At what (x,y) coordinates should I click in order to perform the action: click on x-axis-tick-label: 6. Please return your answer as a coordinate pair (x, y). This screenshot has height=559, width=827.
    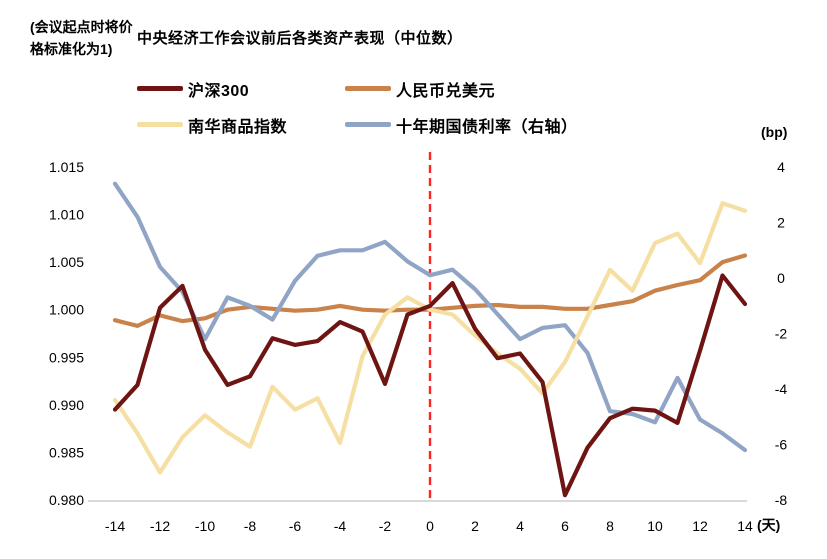
    Looking at the image, I should click on (565, 526).